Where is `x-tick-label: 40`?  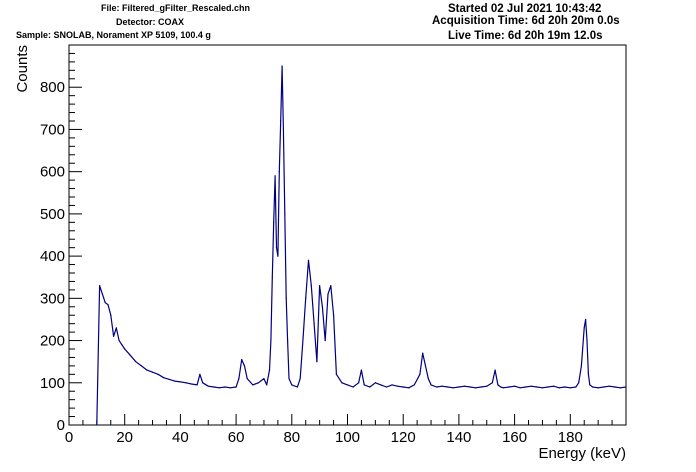
x-tick-label: 40 is located at coordinates (180, 437).